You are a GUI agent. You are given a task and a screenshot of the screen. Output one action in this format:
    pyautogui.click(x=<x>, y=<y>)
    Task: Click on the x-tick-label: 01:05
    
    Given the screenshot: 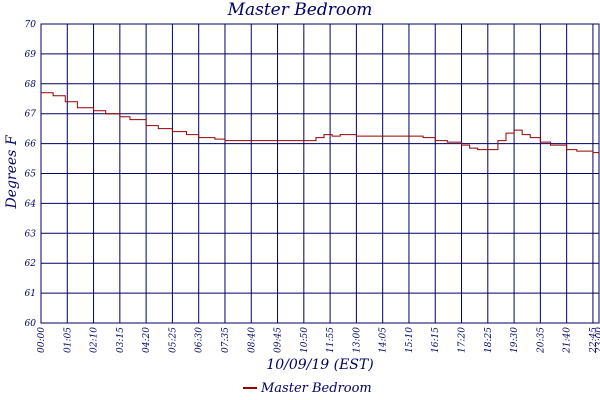 What is the action you would take?
    pyautogui.click(x=68, y=340)
    